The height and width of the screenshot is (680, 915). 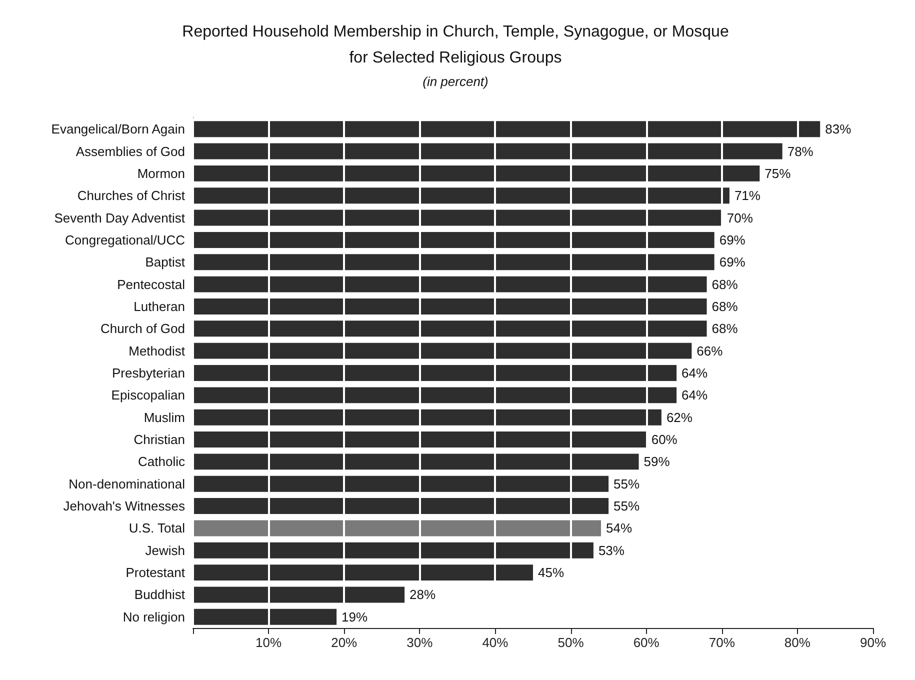 I want to click on x-tick-label: 20%, so click(x=344, y=642).